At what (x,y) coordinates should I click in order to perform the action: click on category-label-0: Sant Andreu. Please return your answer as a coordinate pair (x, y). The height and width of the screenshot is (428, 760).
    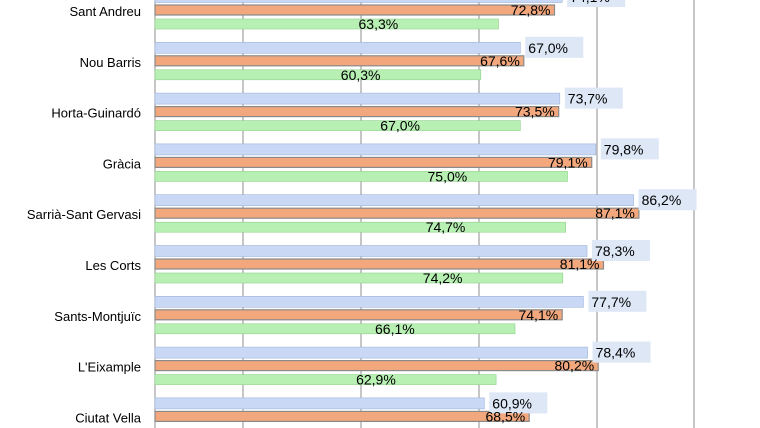
    Looking at the image, I should click on (105, 11).